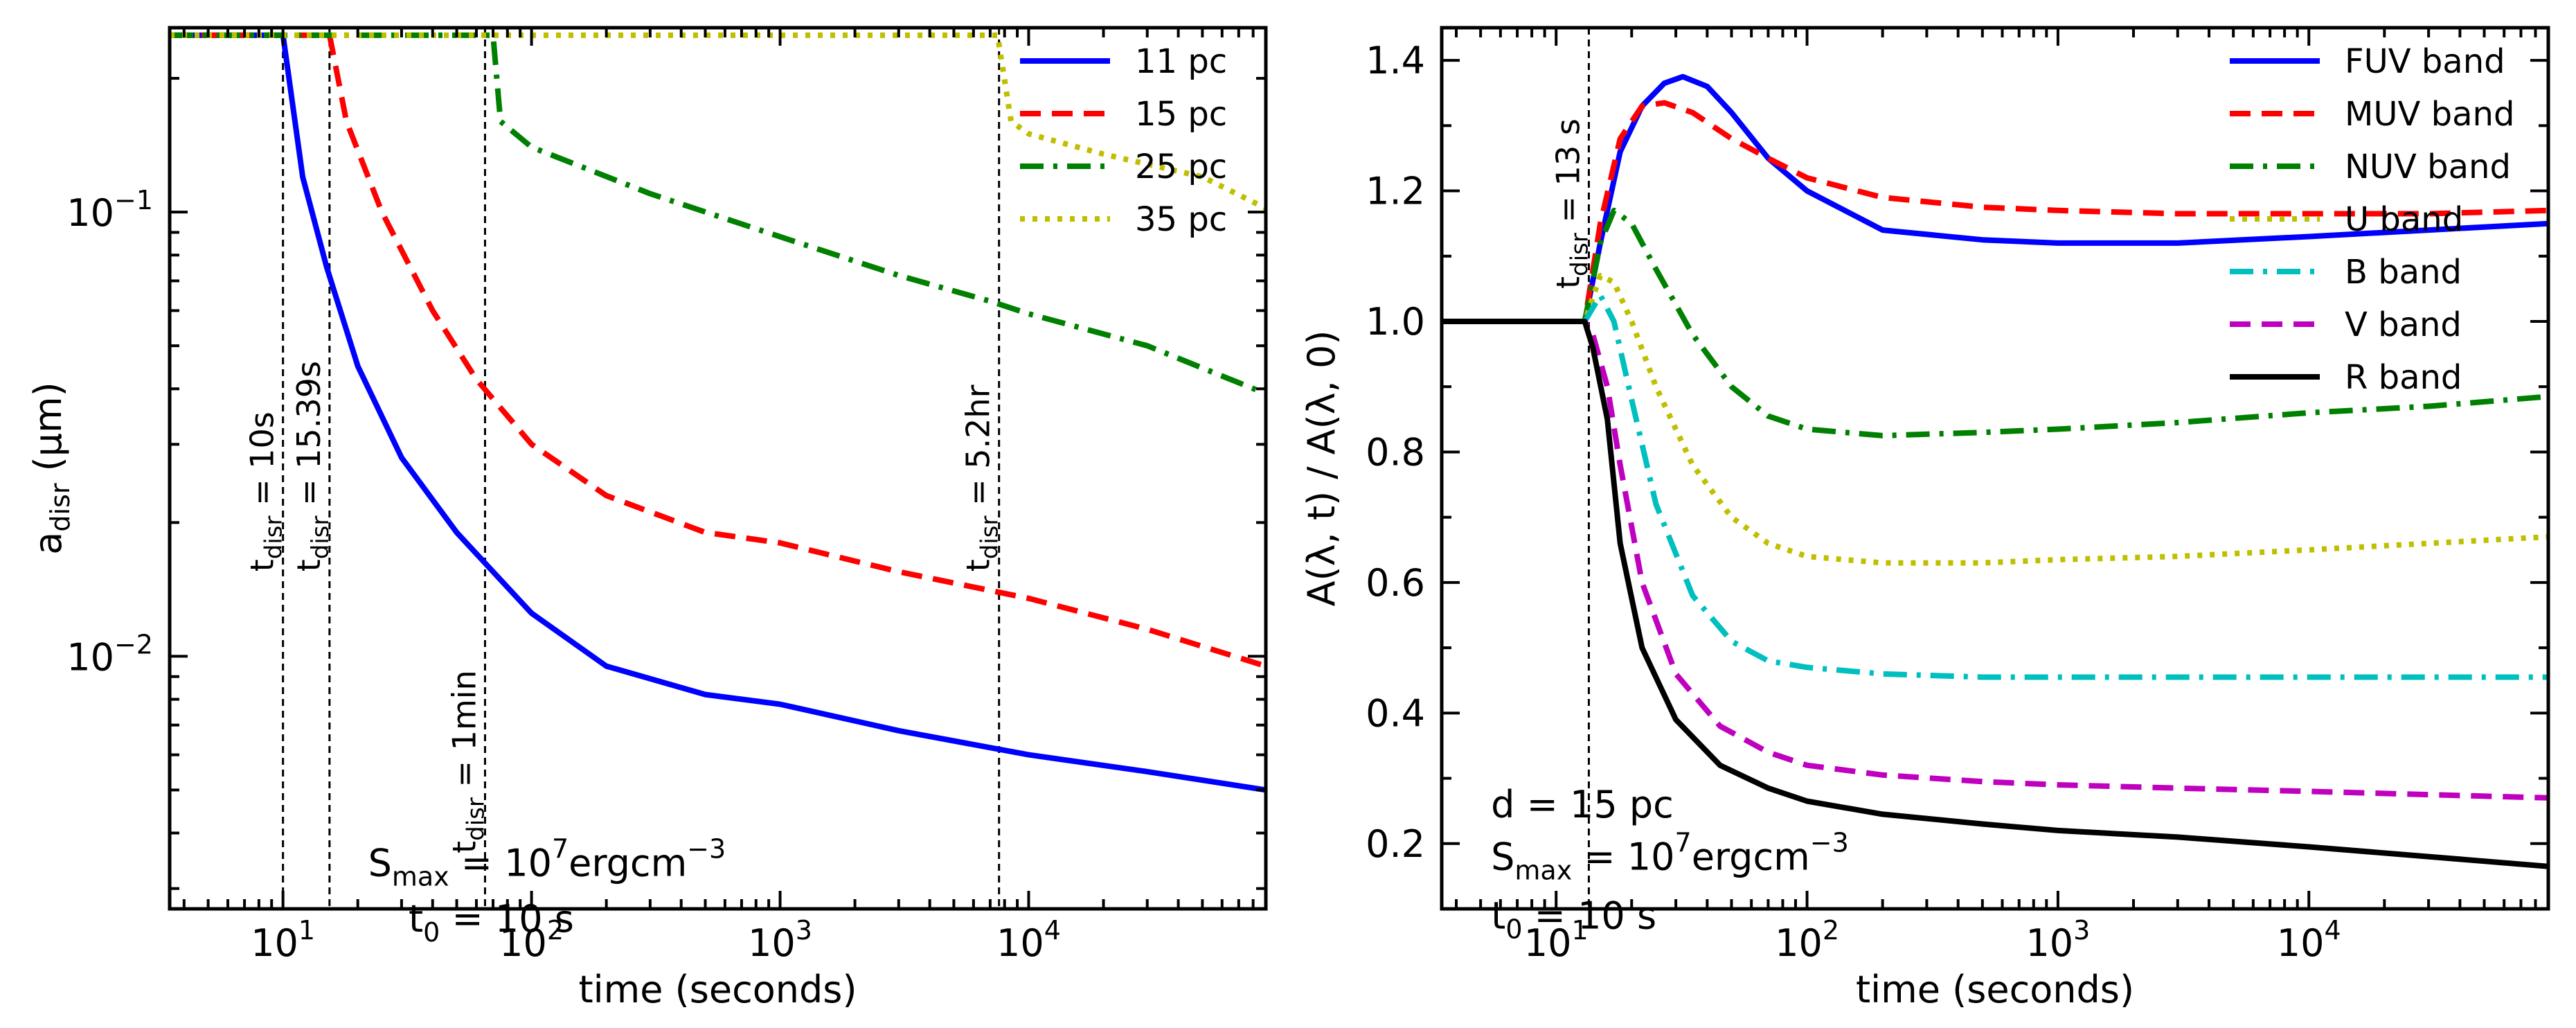 The height and width of the screenshot is (1028, 2576). Describe the element at coordinates (1181, 167) in the screenshot. I see `legend-entry: 25 pc` at that location.